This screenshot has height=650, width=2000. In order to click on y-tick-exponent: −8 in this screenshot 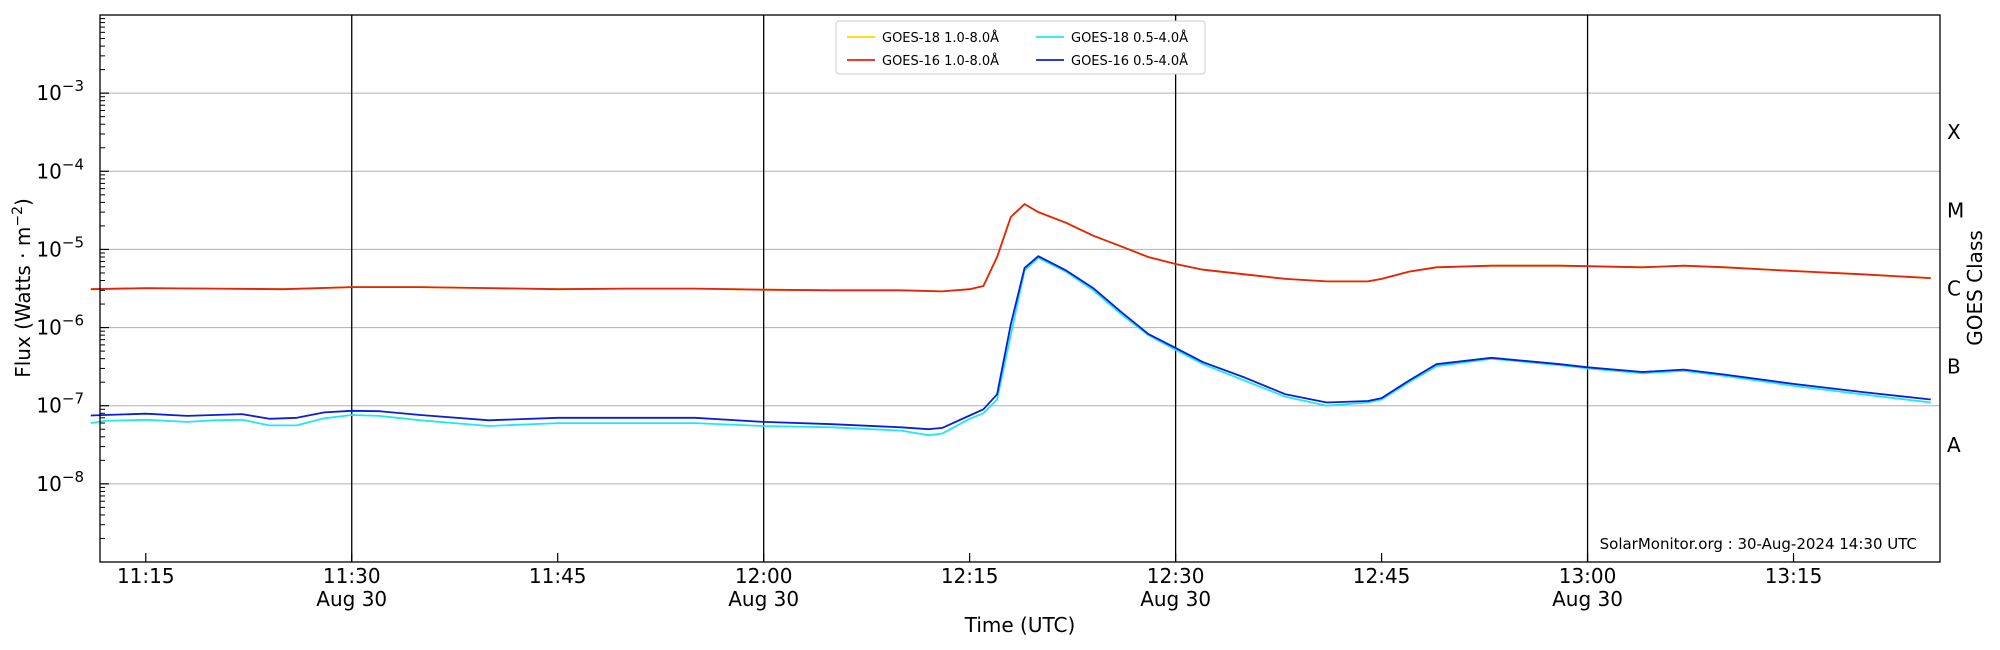, I will do `click(73, 477)`.